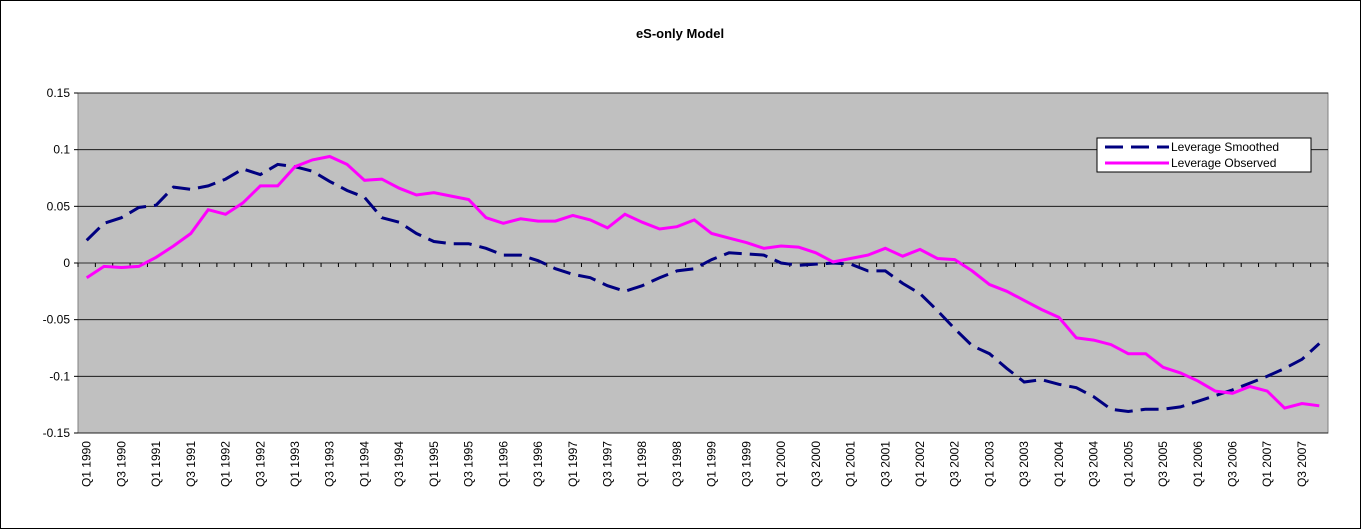 This screenshot has height=529, width=1361. What do you see at coordinates (260, 464) in the screenshot?
I see `x-tick-label: Q3 1992` at bounding box center [260, 464].